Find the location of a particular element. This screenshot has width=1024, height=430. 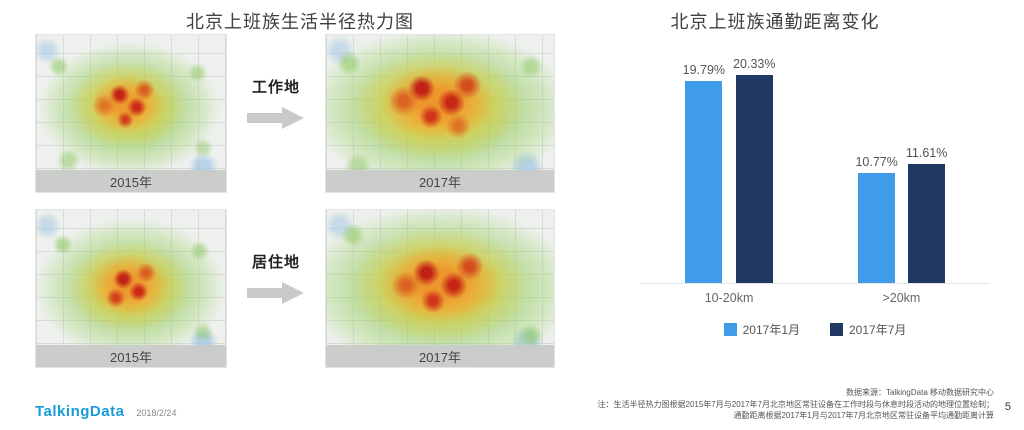

legend-label: 2017年7月 is located at coordinates (878, 330).